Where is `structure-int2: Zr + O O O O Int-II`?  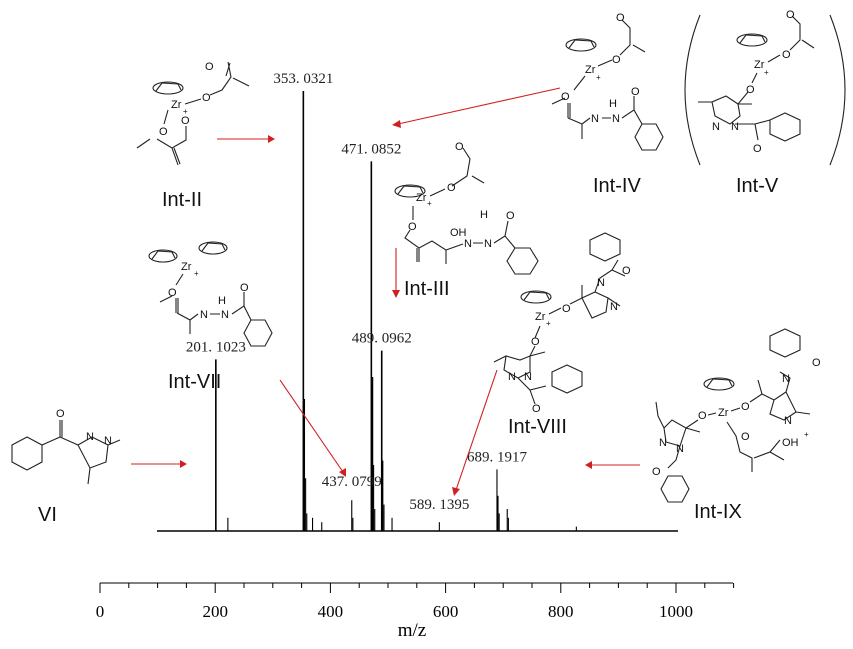
structure-int2: Zr + O O O O Int-II is located at coordinates (193, 136).